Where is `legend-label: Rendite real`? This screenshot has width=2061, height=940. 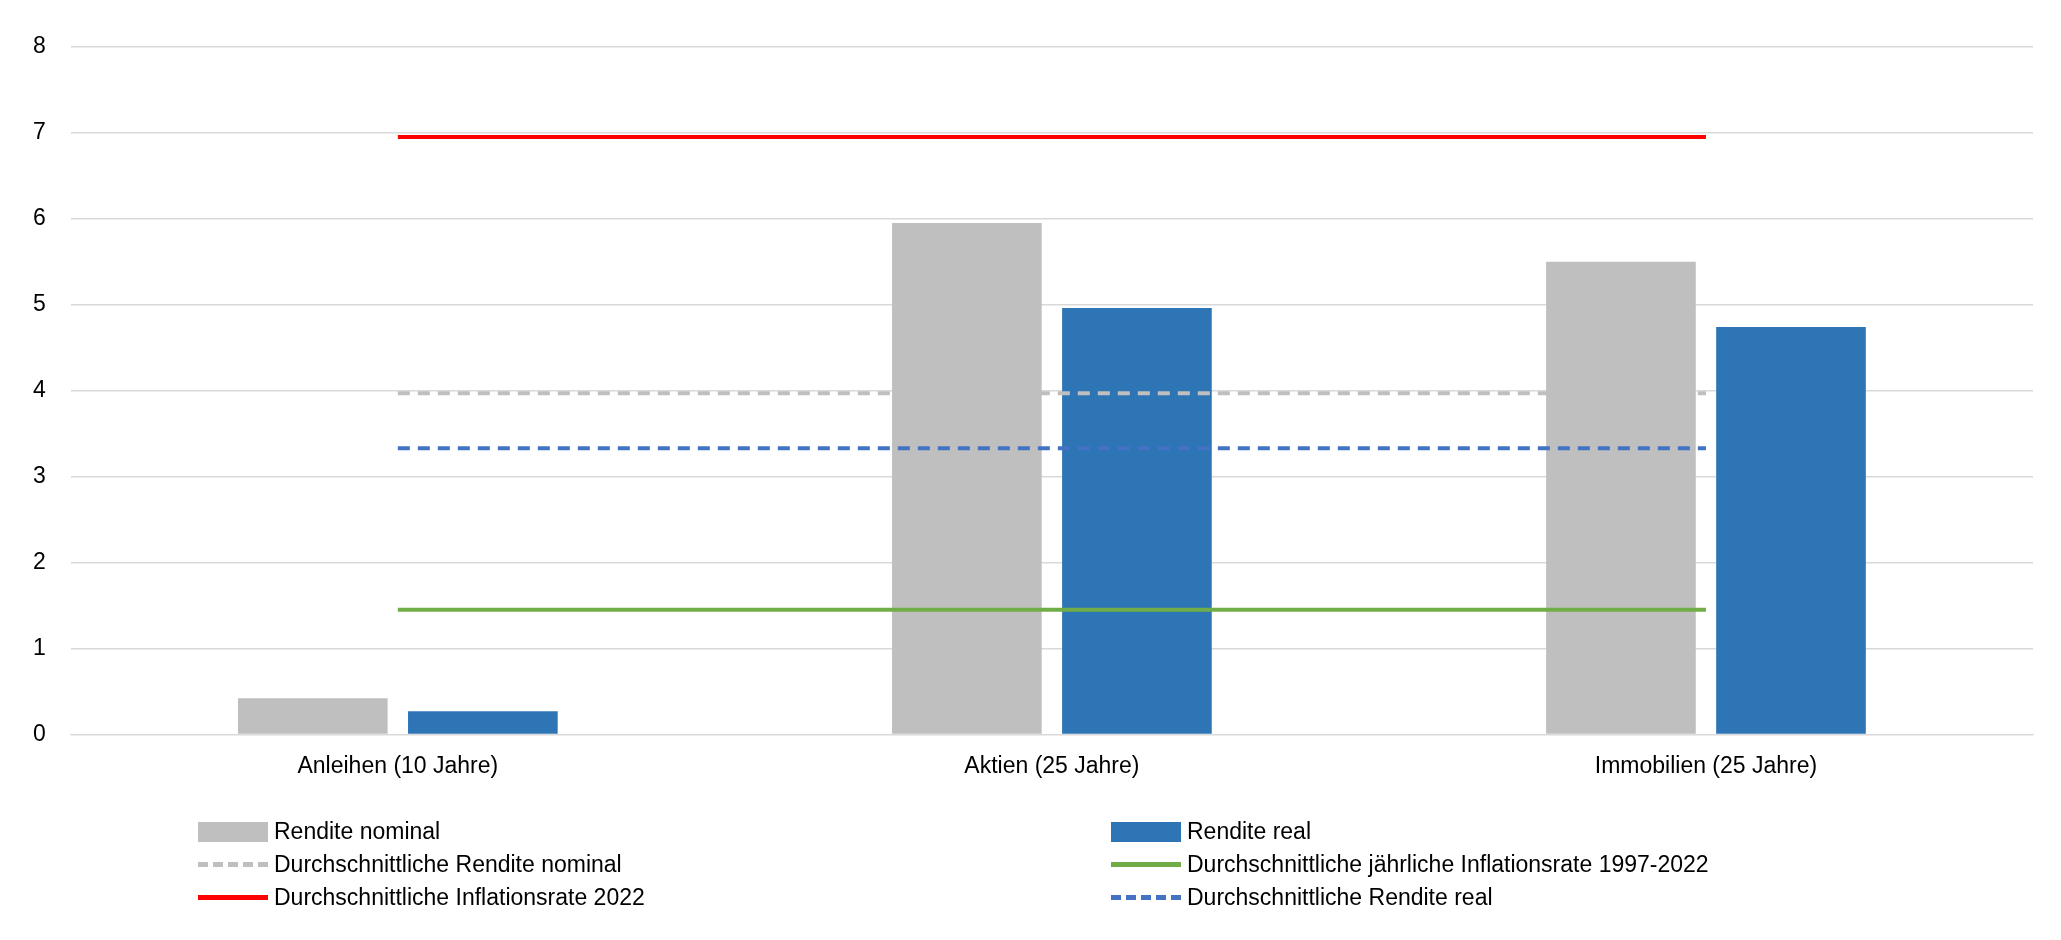 legend-label: Rendite real is located at coordinates (1249, 831).